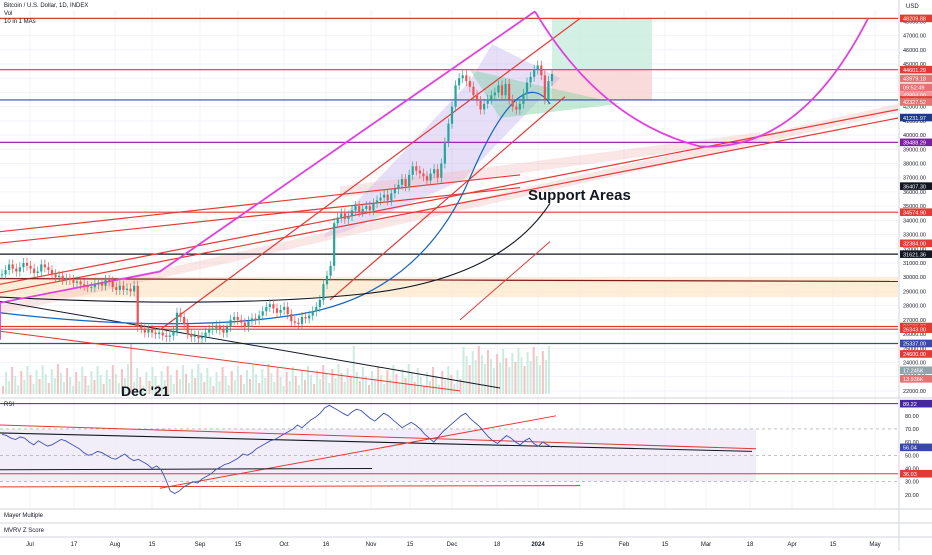 The width and height of the screenshot is (932, 555). What do you see at coordinates (46, 6) in the screenshot?
I see `symbol-title: Bitcoin / U.S. Dollar, 1D, INDEX` at bounding box center [46, 6].